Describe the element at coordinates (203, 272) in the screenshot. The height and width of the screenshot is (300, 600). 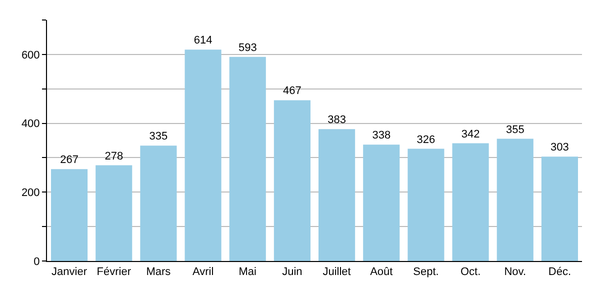
I see `x-tick-label: Avril` at that location.